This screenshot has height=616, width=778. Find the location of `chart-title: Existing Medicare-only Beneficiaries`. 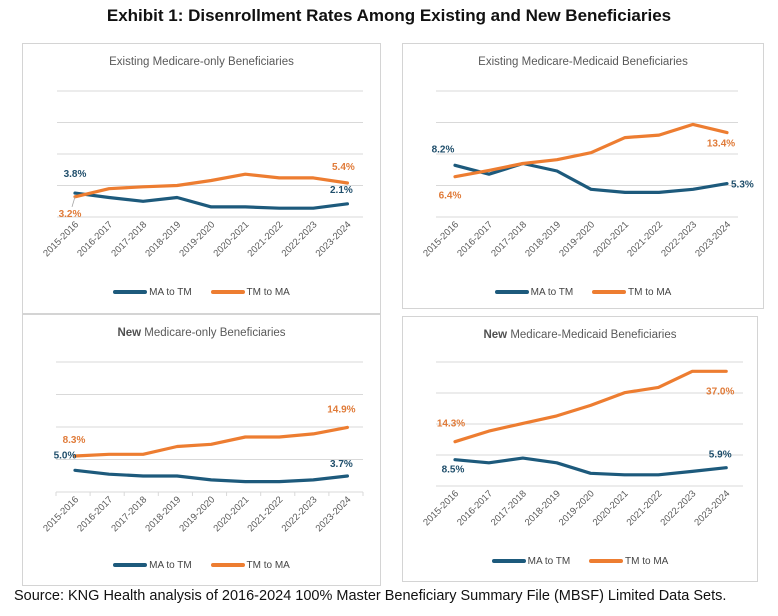

chart-title: Existing Medicare-only Beneficiaries is located at coordinates (201, 62).